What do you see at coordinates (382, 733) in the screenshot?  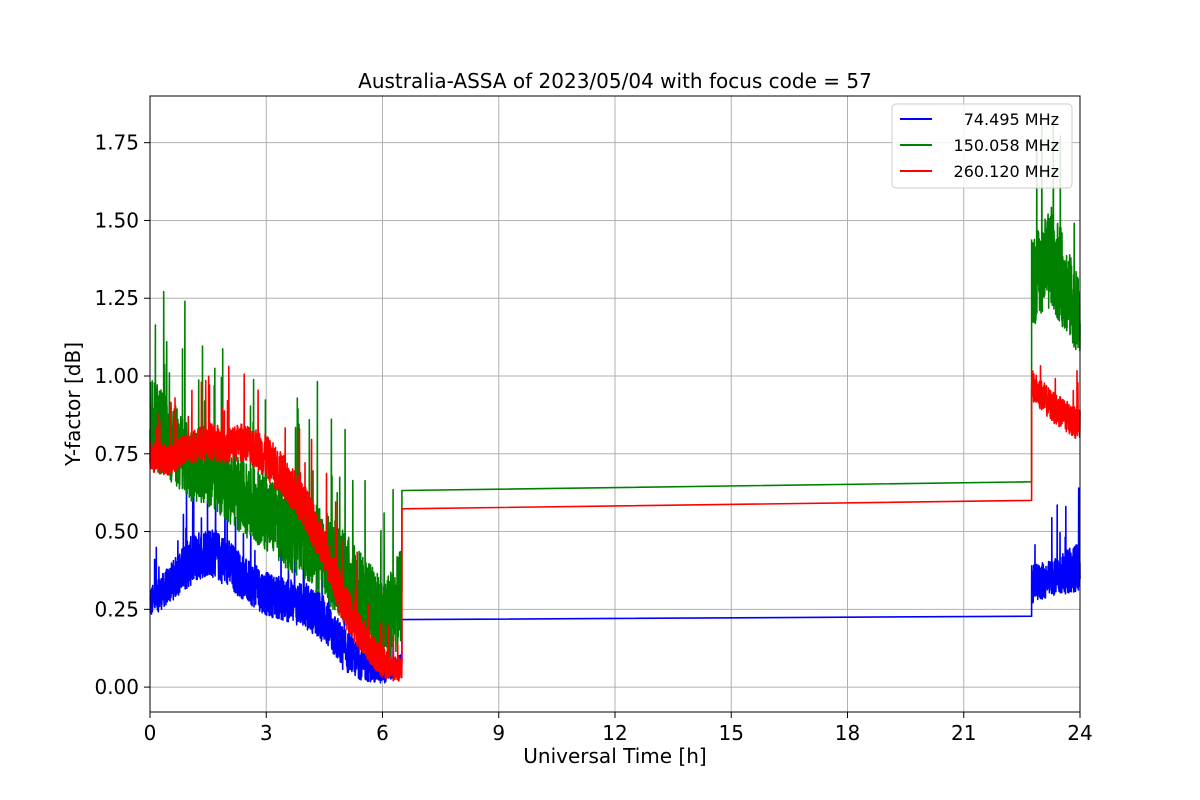 I see `x-tick-label: 6` at bounding box center [382, 733].